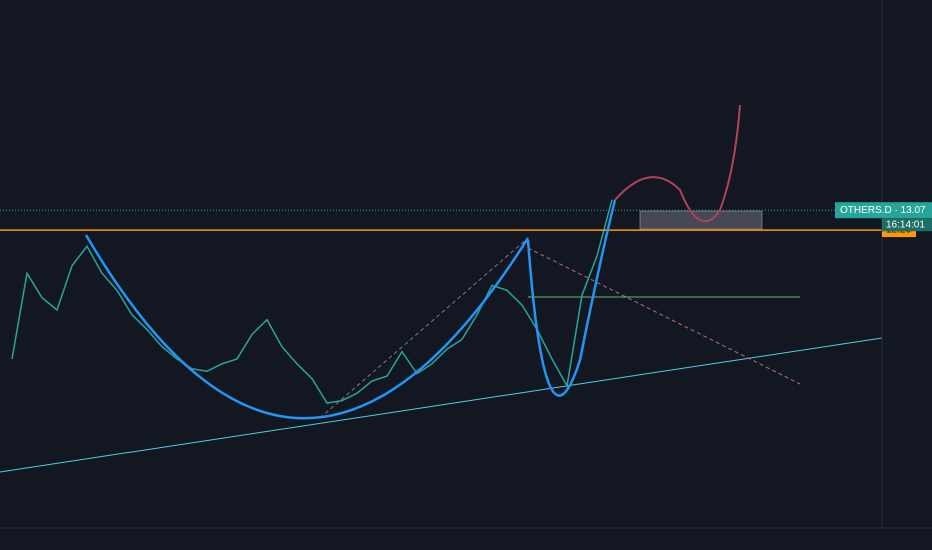 The width and height of the screenshot is (932, 550). I want to click on timer-tag, so click(907, 225).